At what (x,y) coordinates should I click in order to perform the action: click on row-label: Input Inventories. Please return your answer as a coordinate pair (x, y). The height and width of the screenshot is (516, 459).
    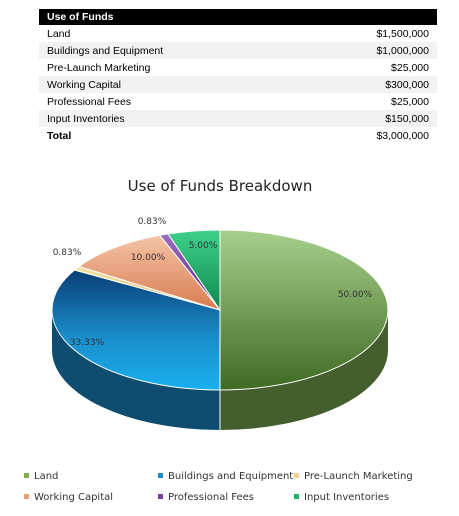
    Looking at the image, I should click on (170, 118).